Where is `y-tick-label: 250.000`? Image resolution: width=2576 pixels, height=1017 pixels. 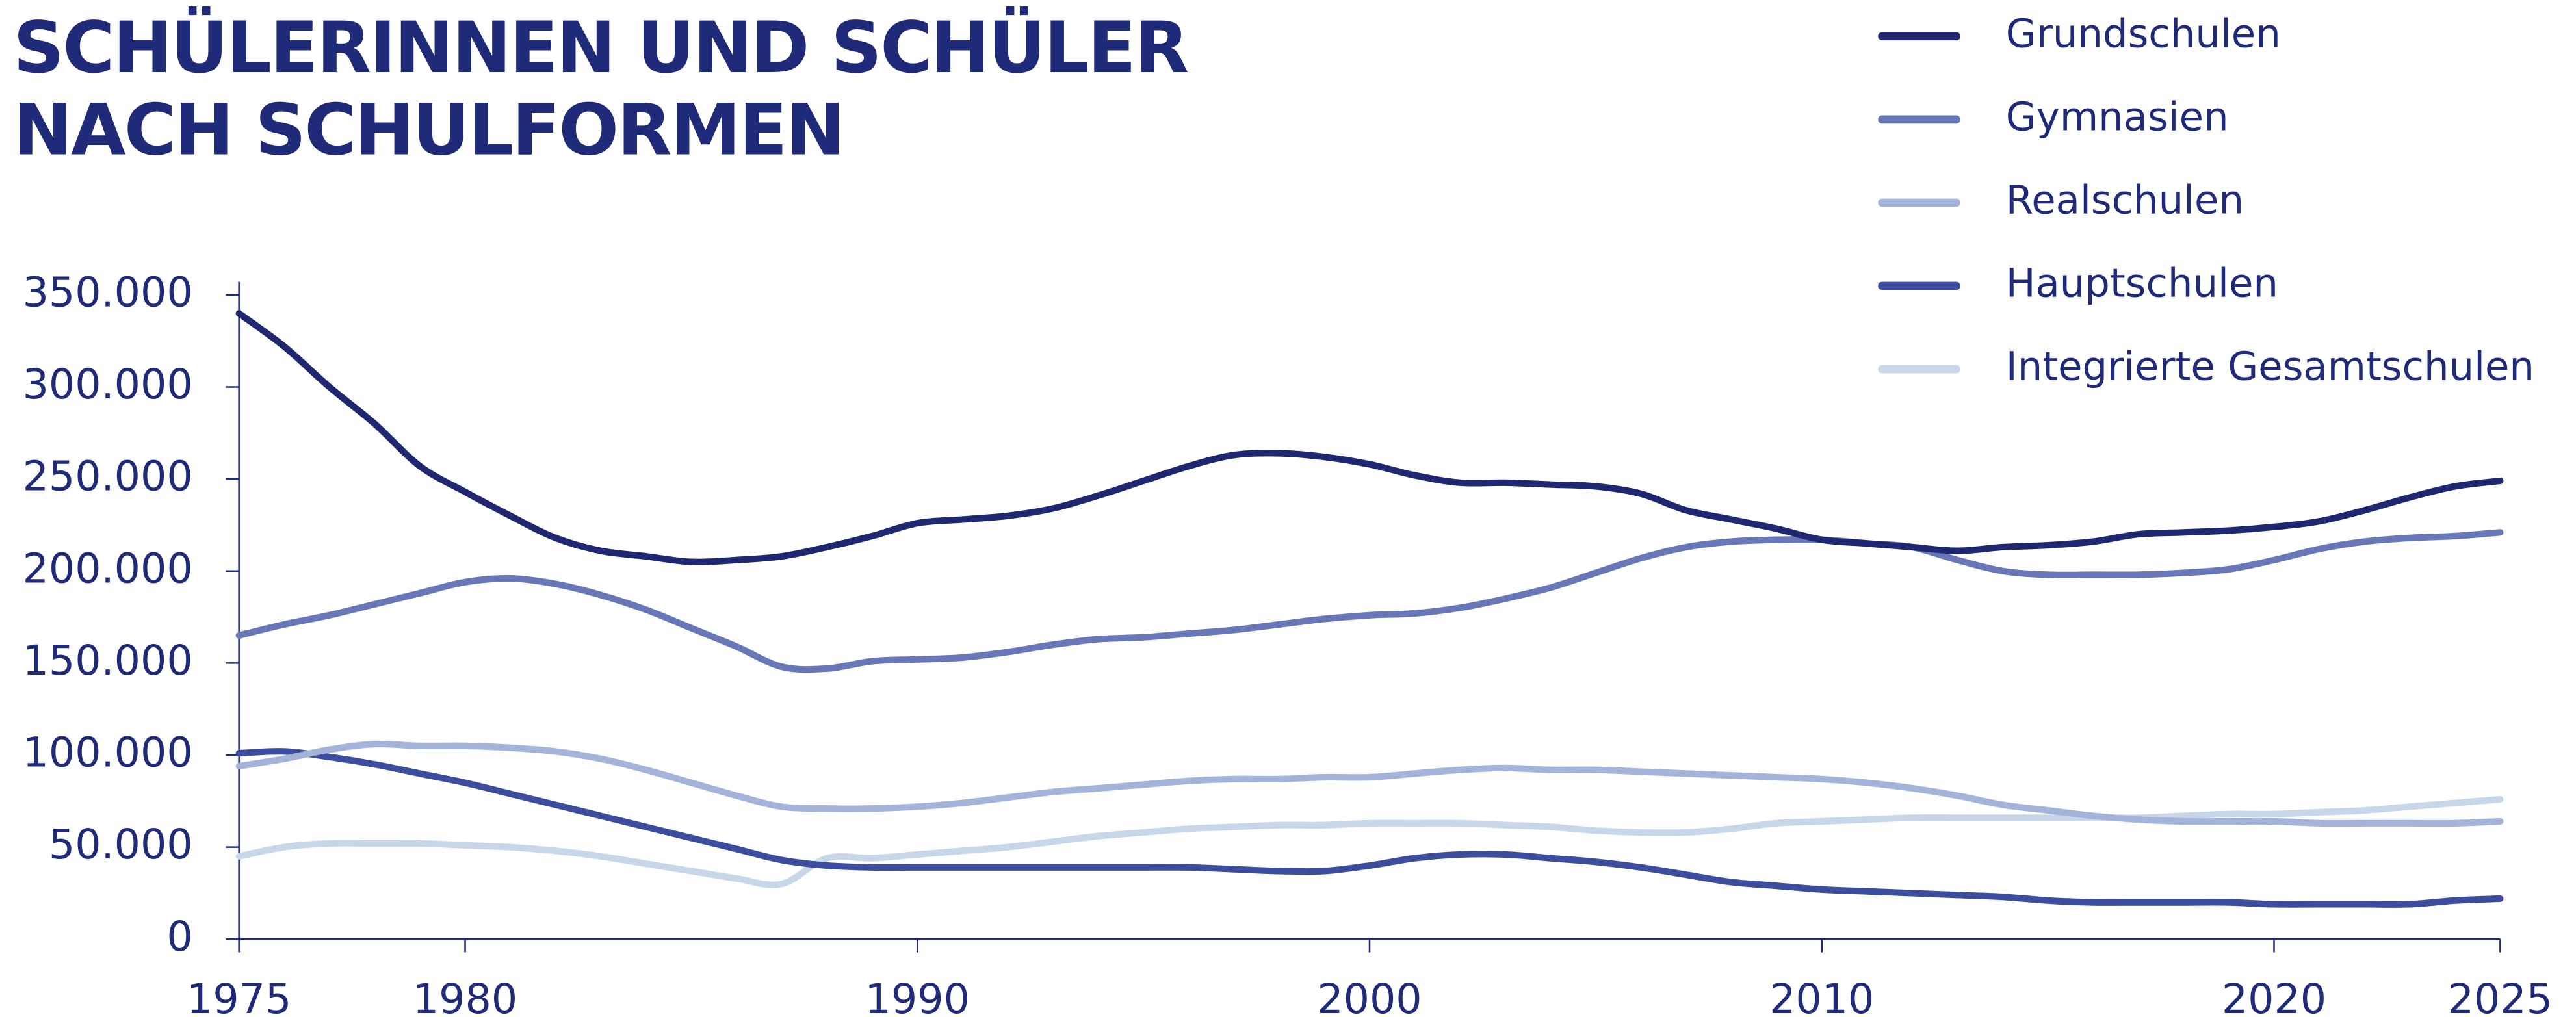
y-tick-label: 250.000 is located at coordinates (108, 476).